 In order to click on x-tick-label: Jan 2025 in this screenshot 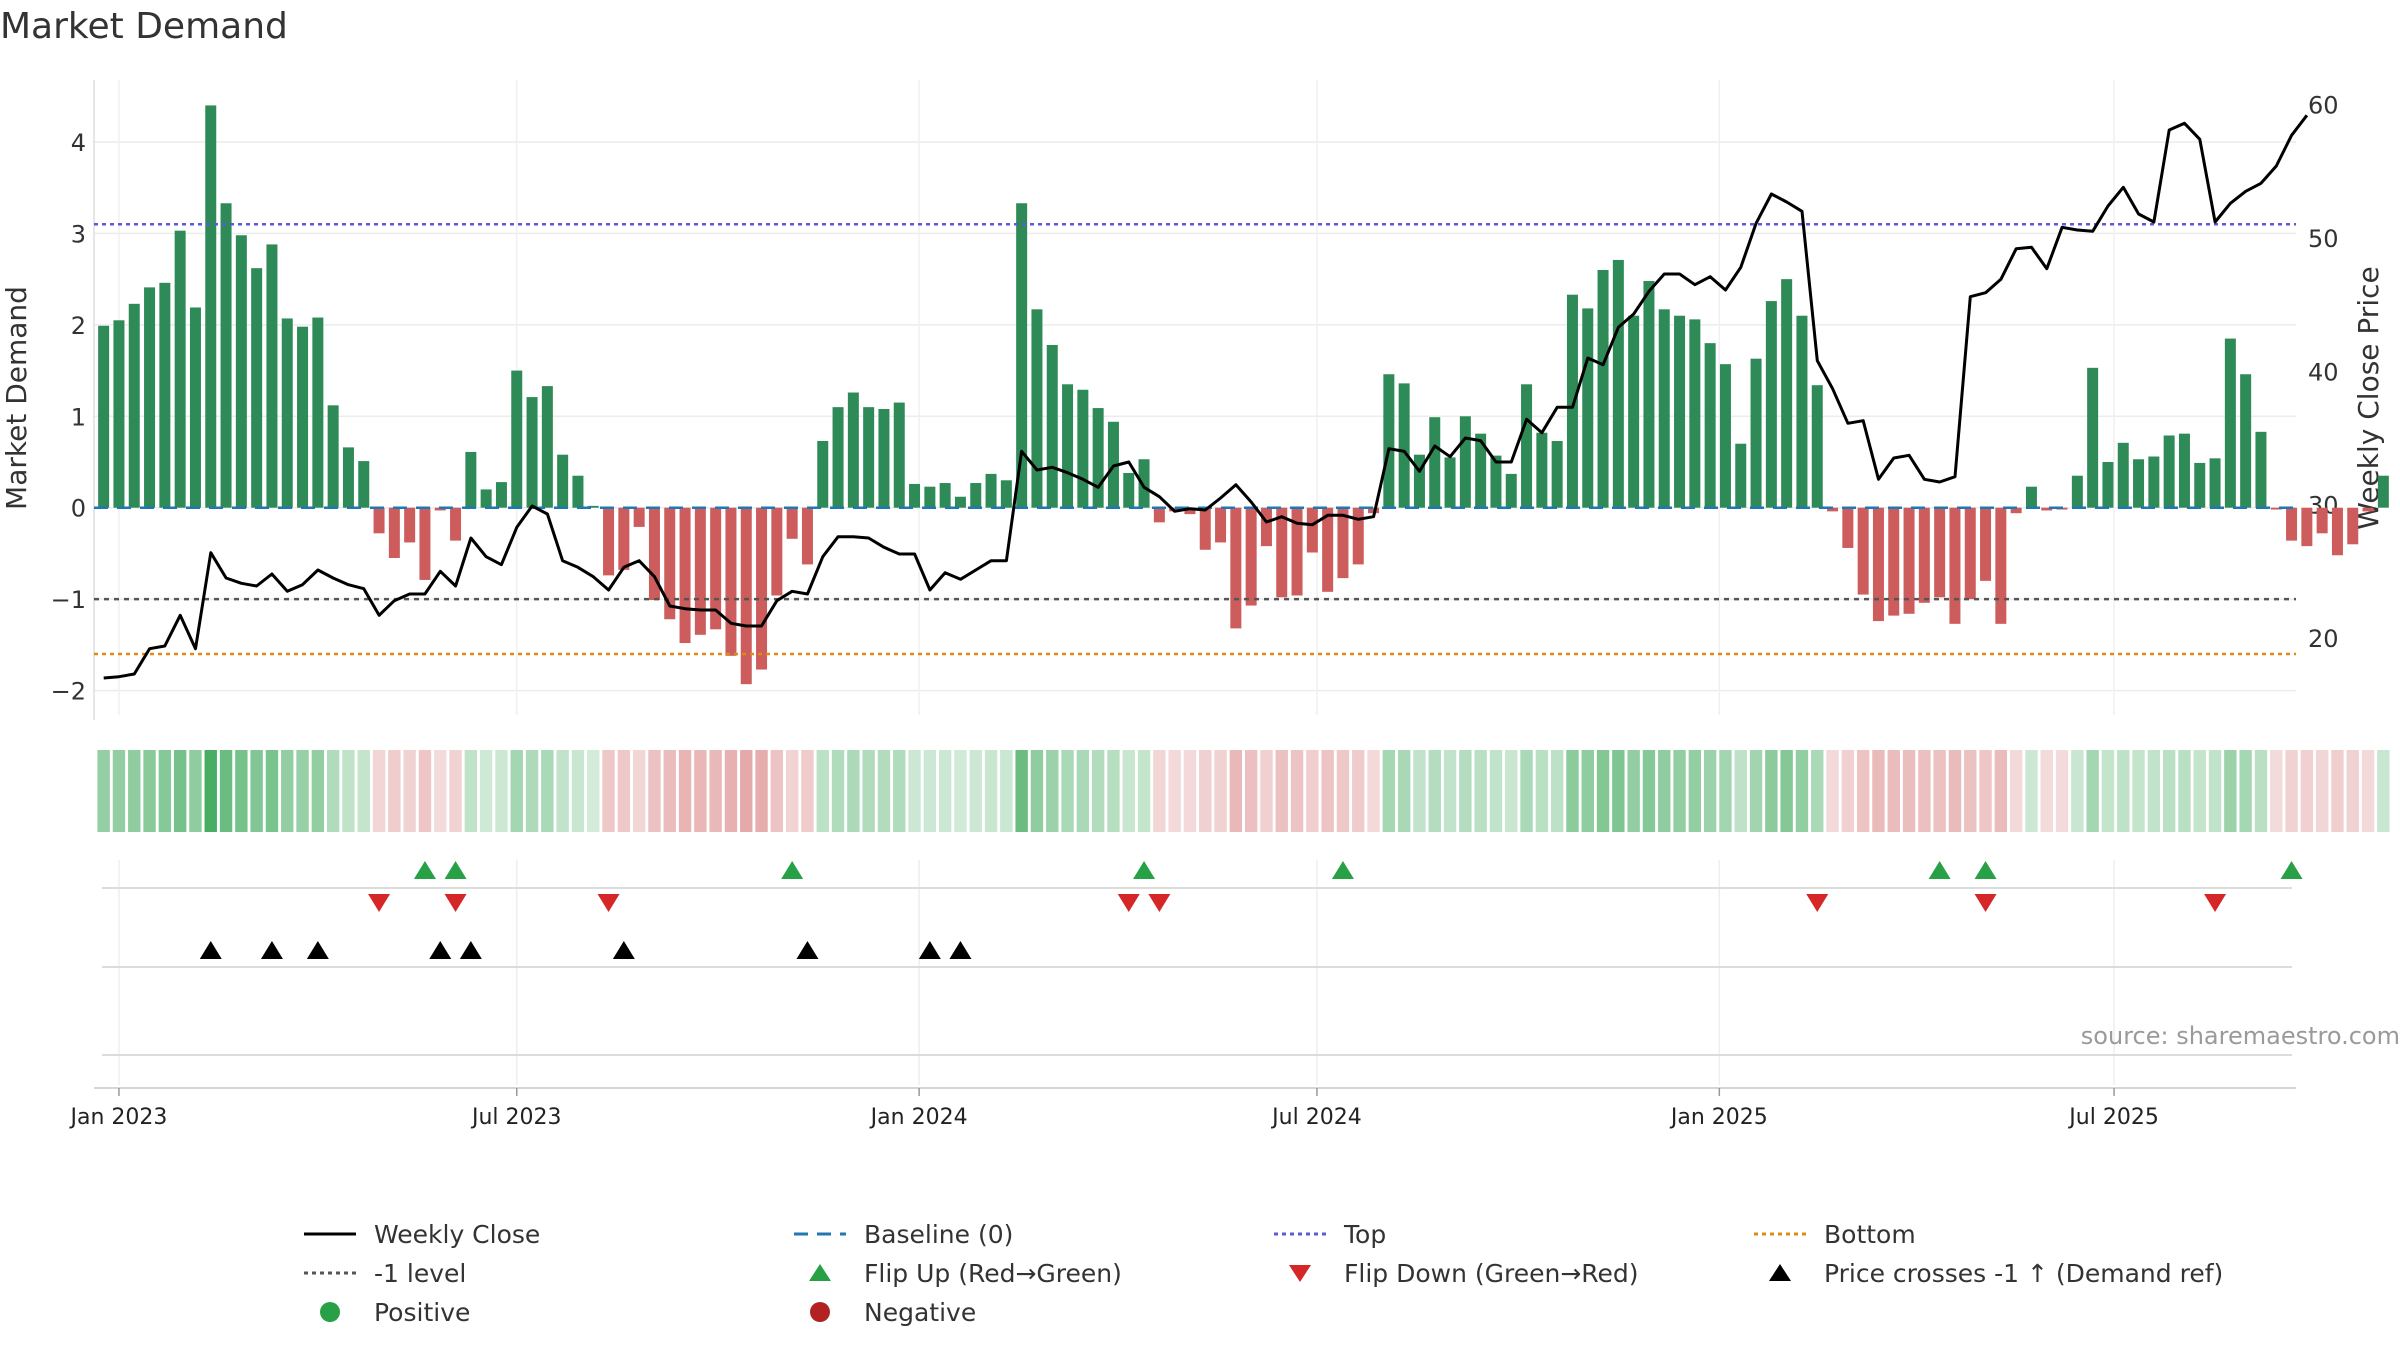, I will do `click(1718, 1117)`.